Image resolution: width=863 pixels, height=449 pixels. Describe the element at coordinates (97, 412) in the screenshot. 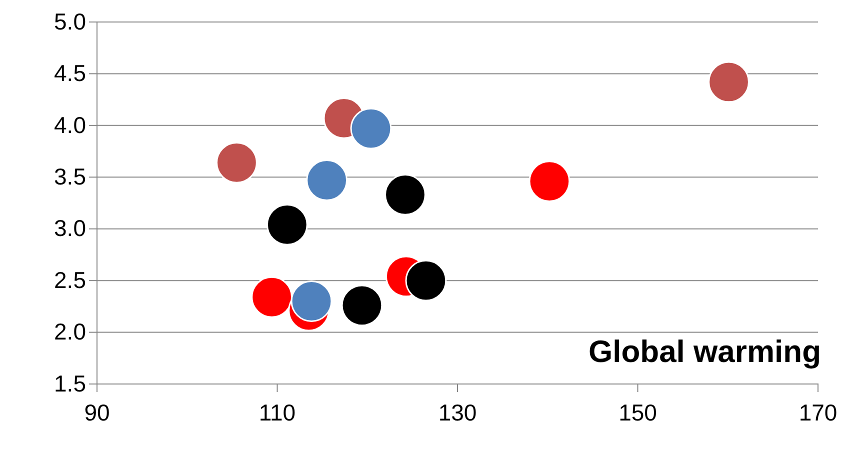

I see `x-tick-label: 90` at that location.